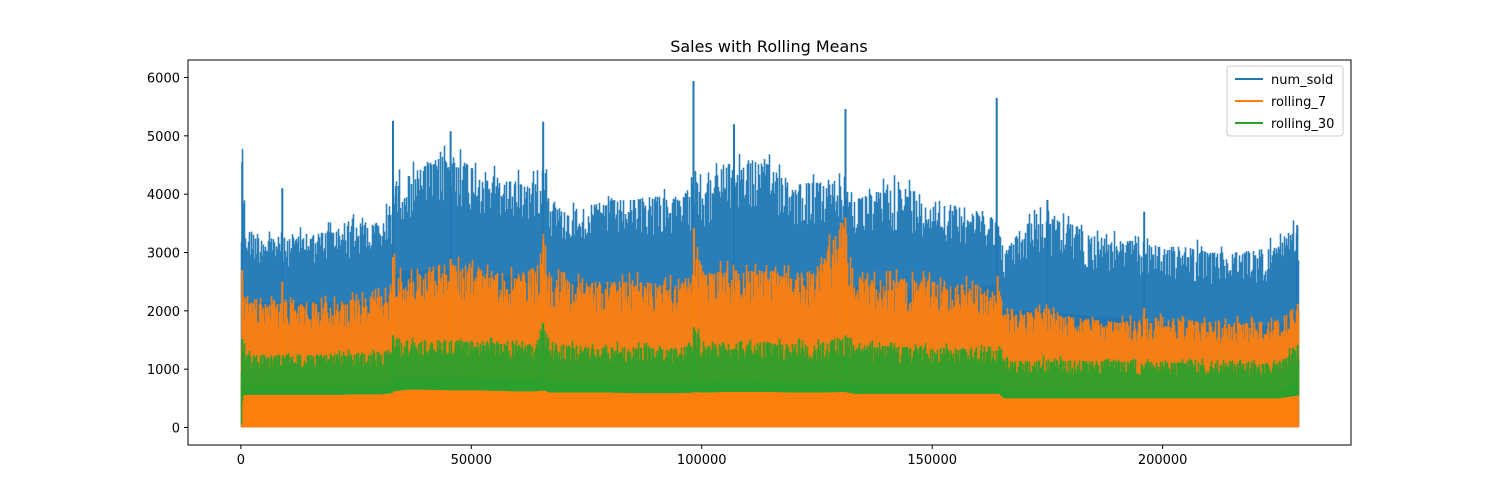 The width and height of the screenshot is (1500, 500). Describe the element at coordinates (176, 429) in the screenshot. I see `y-tick-label: 0` at that location.